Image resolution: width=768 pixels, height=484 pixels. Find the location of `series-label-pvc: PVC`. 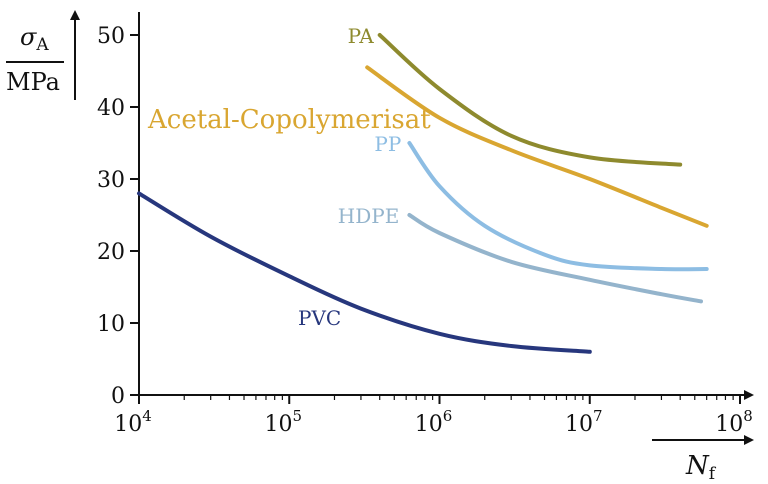

series-label-pvc: PVC is located at coordinates (319, 318).